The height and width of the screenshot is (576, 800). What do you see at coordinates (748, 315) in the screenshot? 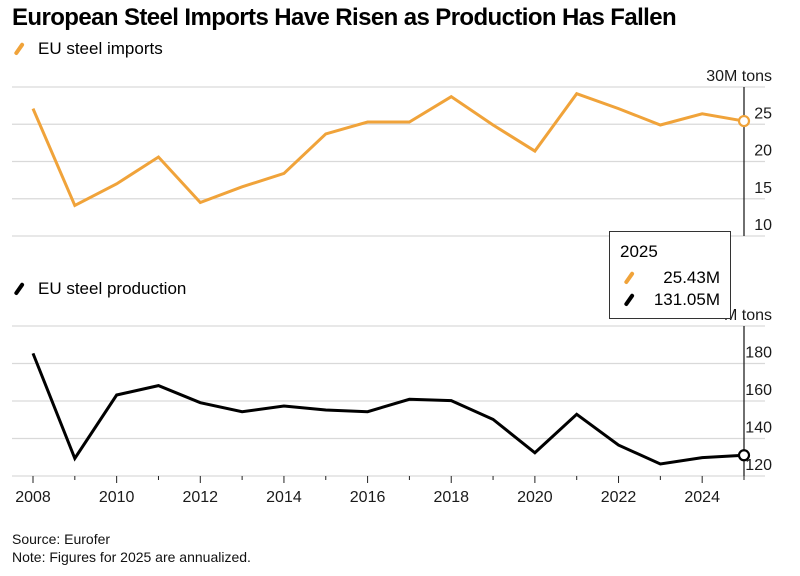
I see `production-ytick-label: M tons` at bounding box center [748, 315].